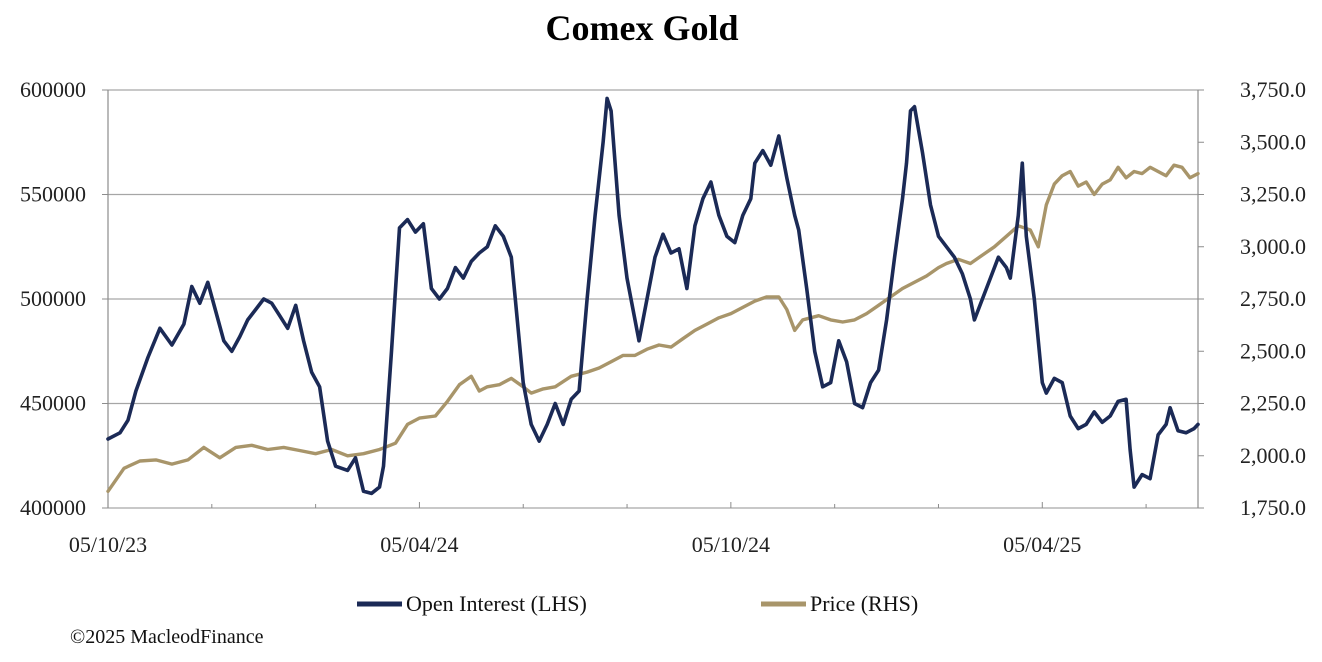  I want to click on right-tick-label: 2,500.0, so click(1273, 350).